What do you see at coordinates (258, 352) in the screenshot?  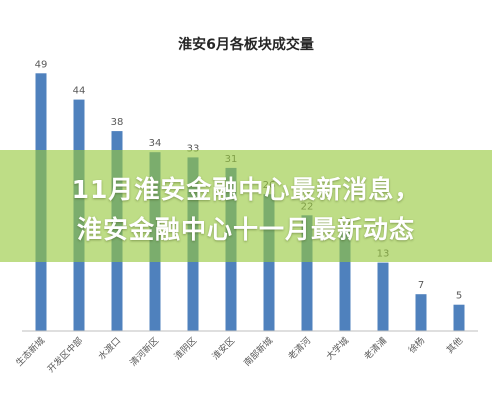 I see `x-tick-label: 南部新城` at bounding box center [258, 352].